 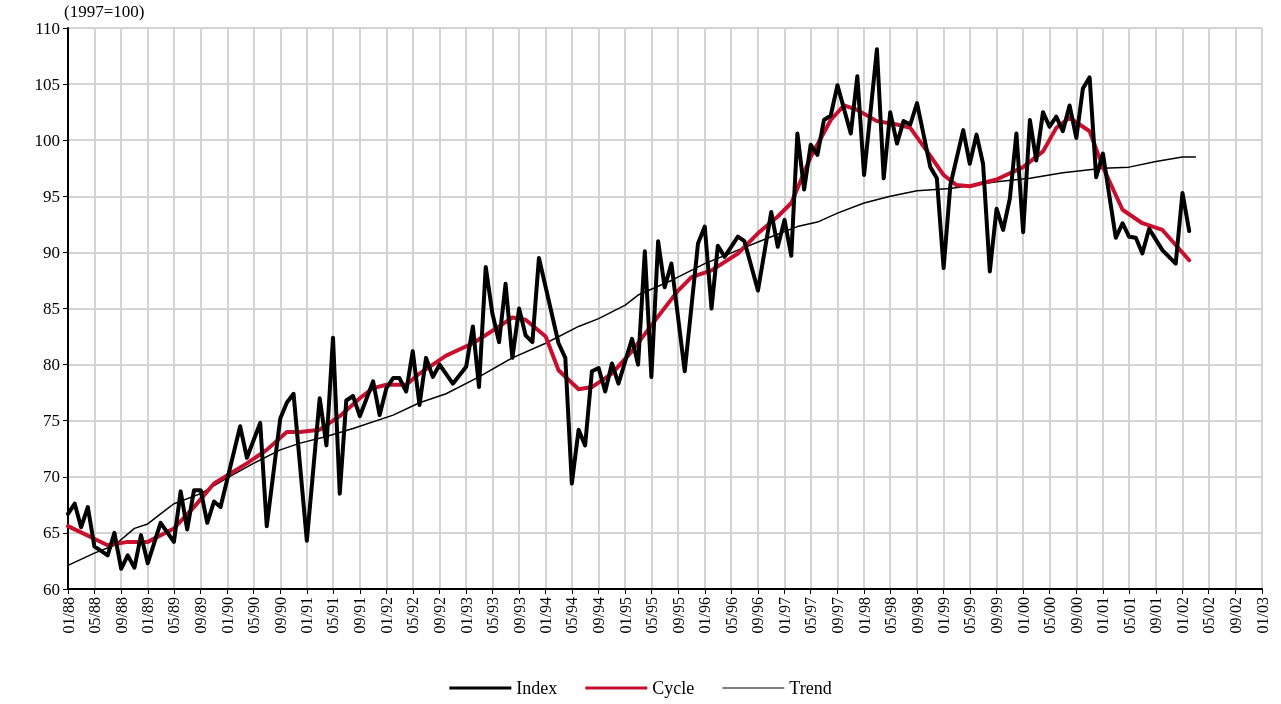 I want to click on x-tick-label: 01/00, so click(x=1023, y=615).